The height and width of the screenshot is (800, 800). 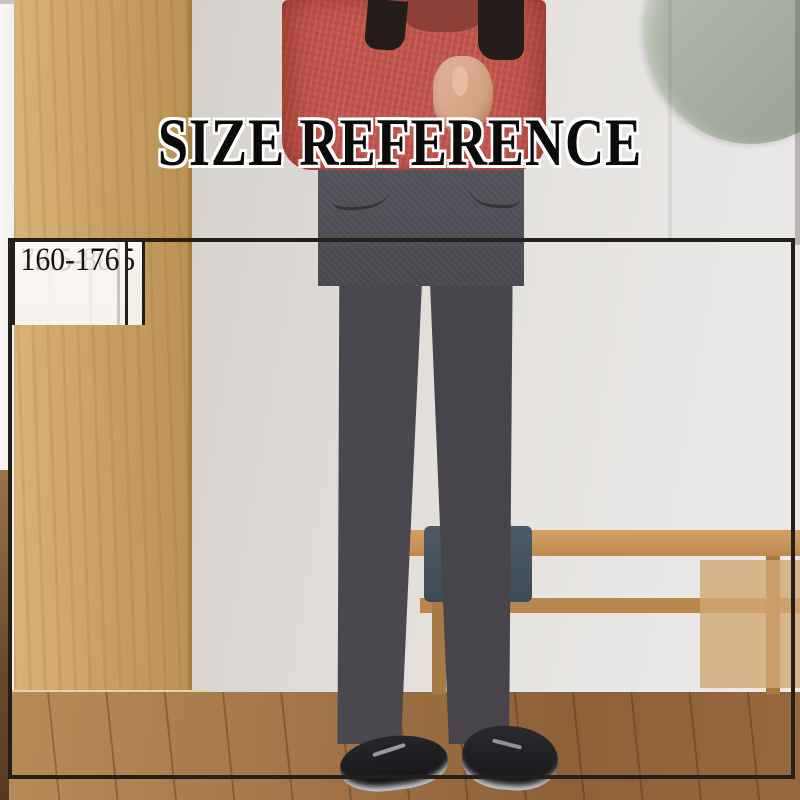 I want to click on wall-seam, so click(x=670, y=120).